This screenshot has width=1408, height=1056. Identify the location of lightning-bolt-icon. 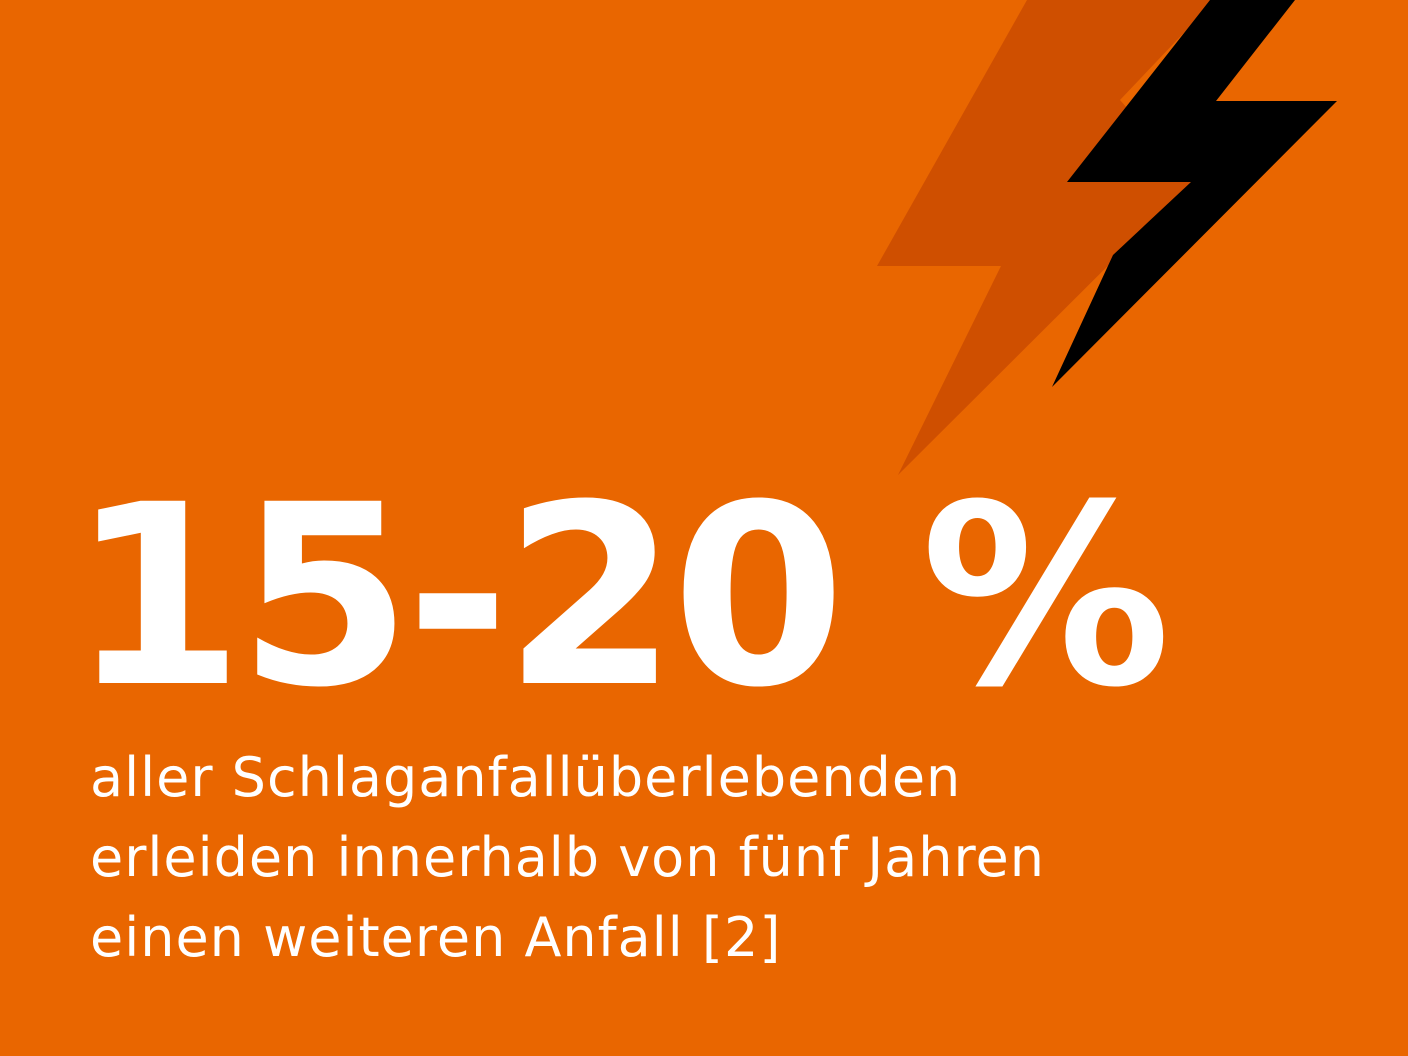
(1194, 193).